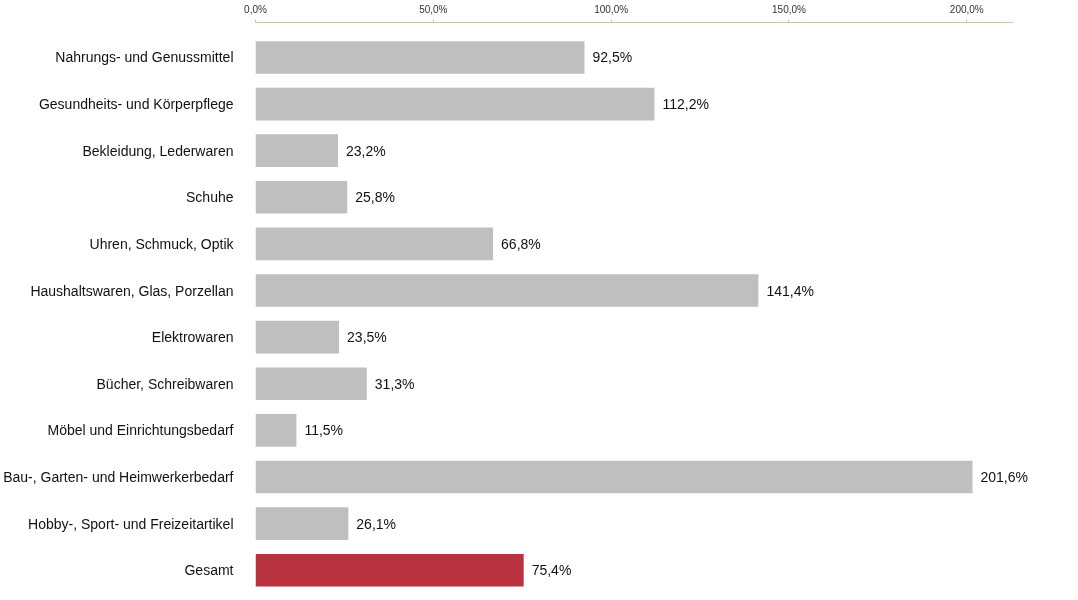 The height and width of the screenshot is (600, 1078). What do you see at coordinates (375, 197) in the screenshot?
I see `data-label: 25,8%` at bounding box center [375, 197].